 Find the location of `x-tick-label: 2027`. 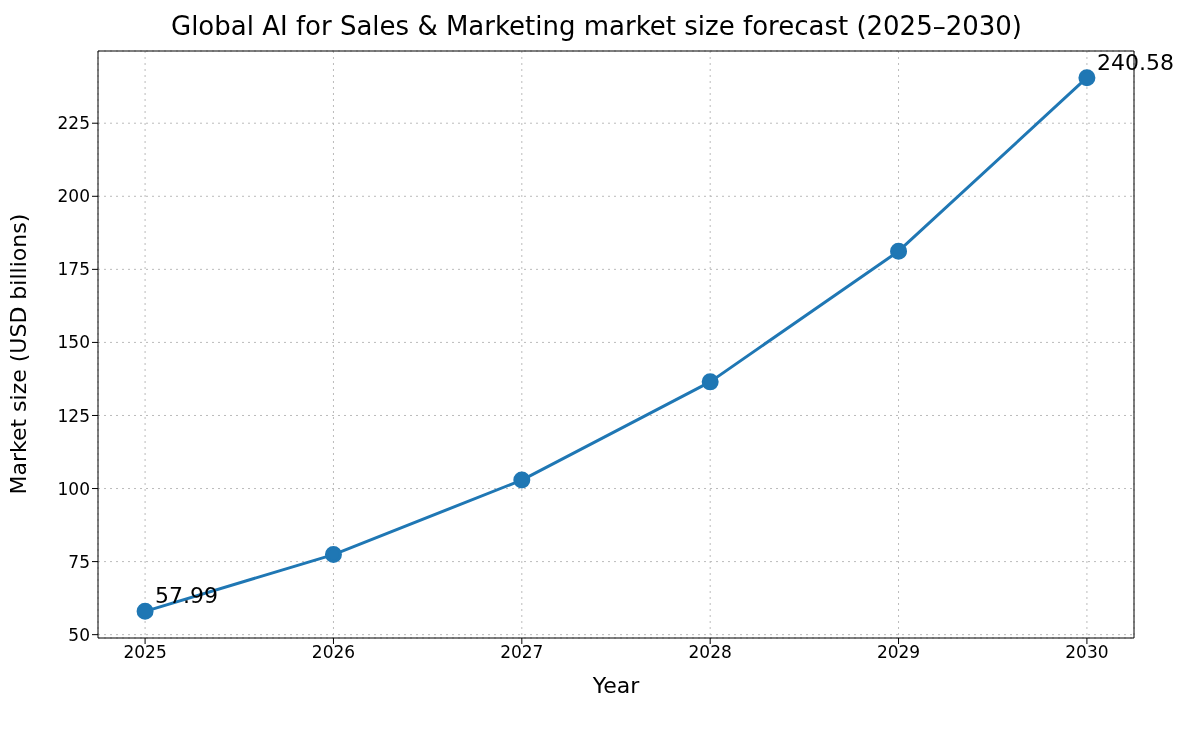

x-tick-label: 2027 is located at coordinates (522, 652).